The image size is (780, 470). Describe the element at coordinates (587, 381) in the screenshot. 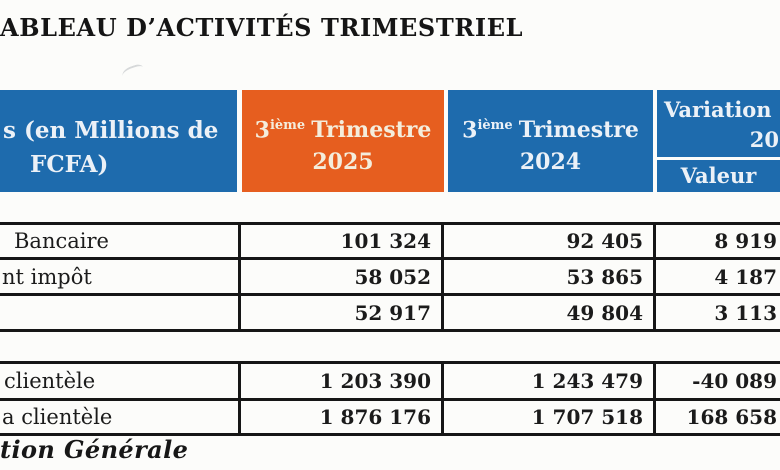

I see `value-2024: 1 243 479` at that location.